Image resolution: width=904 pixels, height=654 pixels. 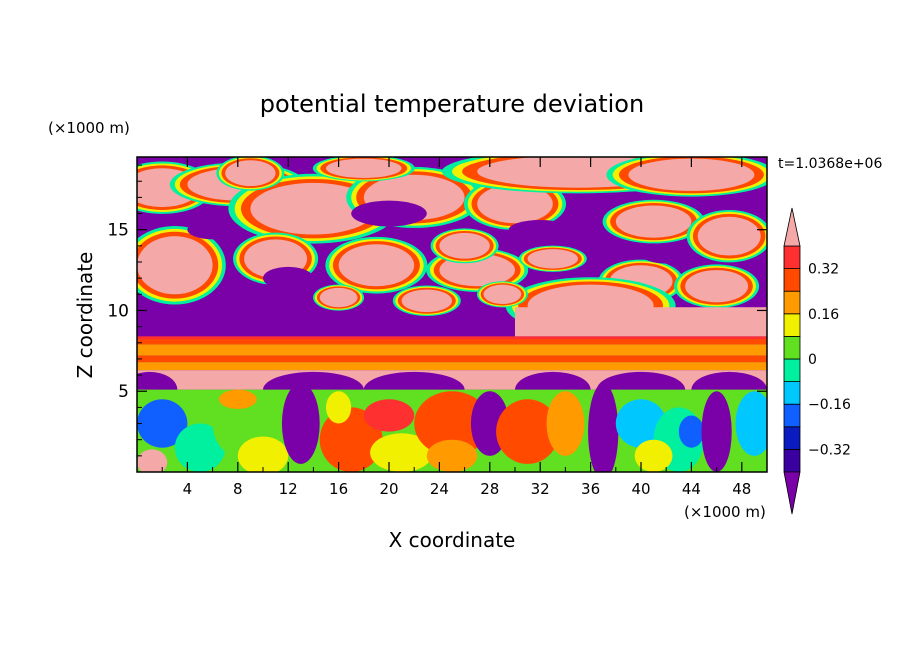 What do you see at coordinates (238, 489) in the screenshot?
I see `x-tick-label: 8` at bounding box center [238, 489].